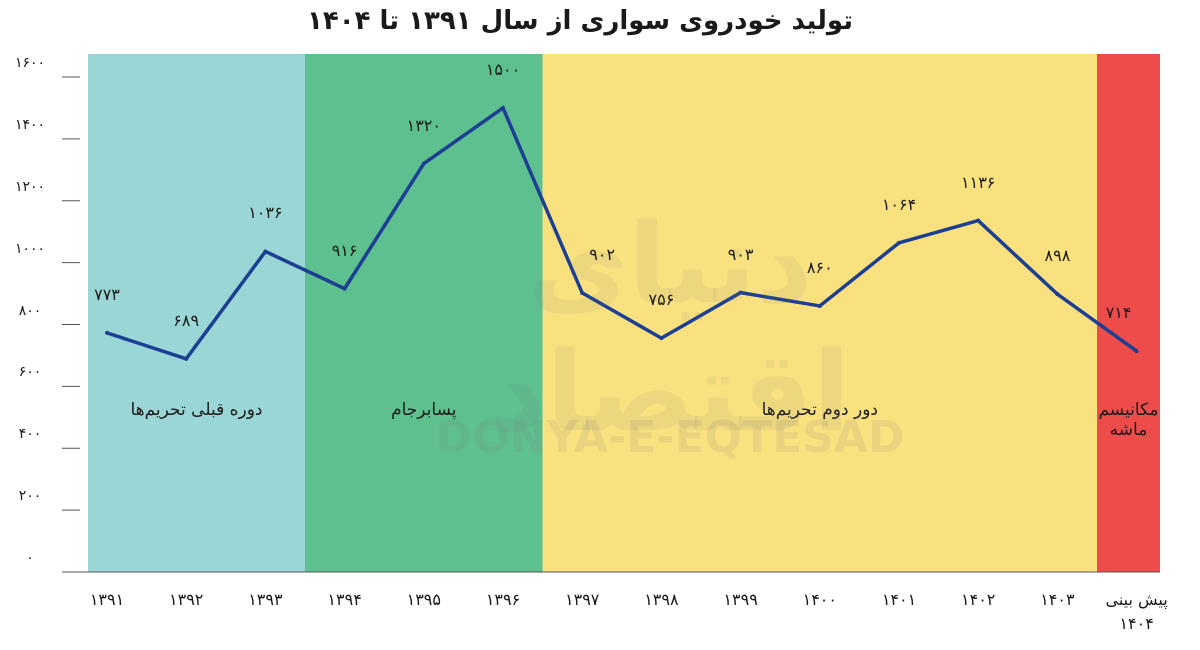 Image resolution: width=1200 pixels, height=650 pixels. What do you see at coordinates (670, 328) in the screenshot?
I see `watermark: دنیای اقتصاد` at bounding box center [670, 328].